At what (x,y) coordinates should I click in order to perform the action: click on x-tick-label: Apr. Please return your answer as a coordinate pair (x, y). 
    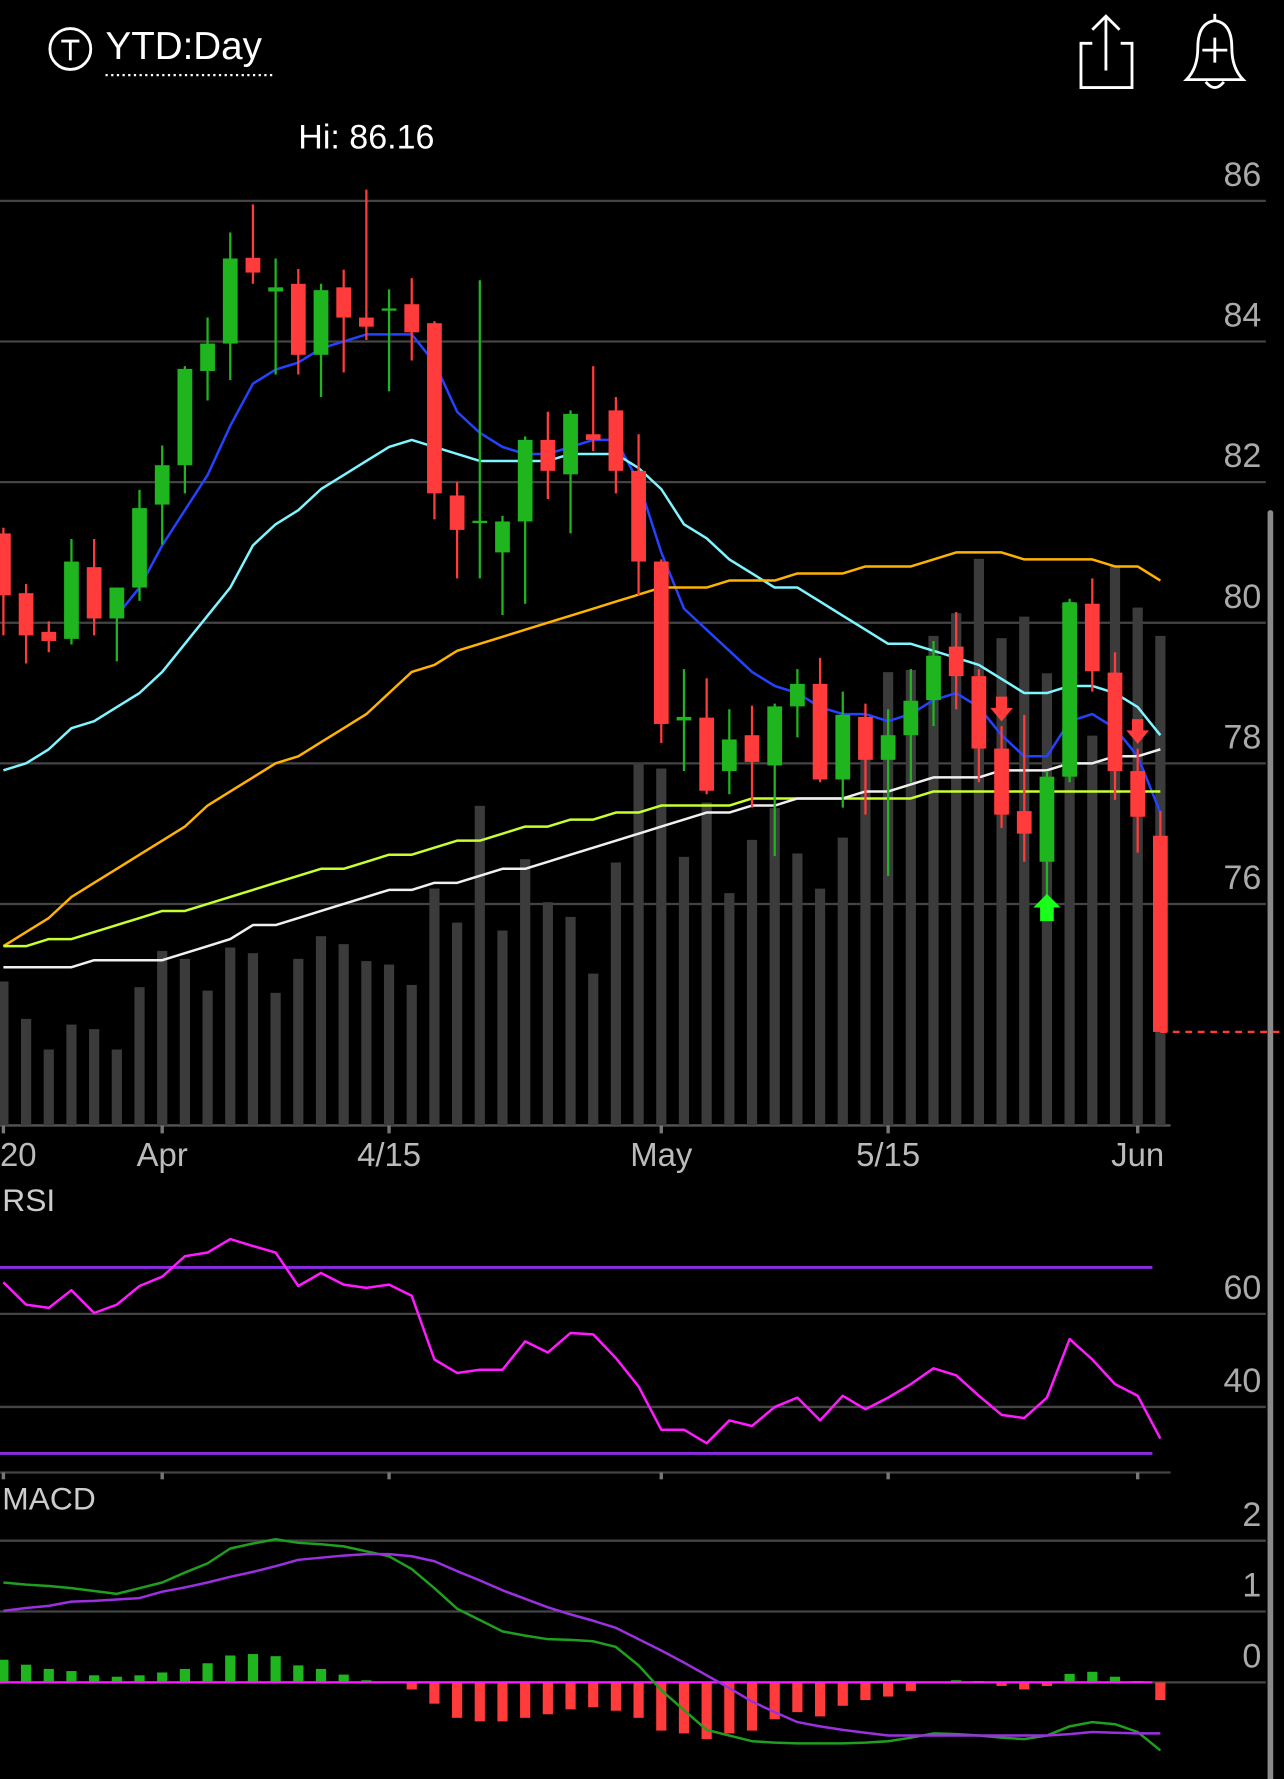
    Looking at the image, I should click on (162, 1154).